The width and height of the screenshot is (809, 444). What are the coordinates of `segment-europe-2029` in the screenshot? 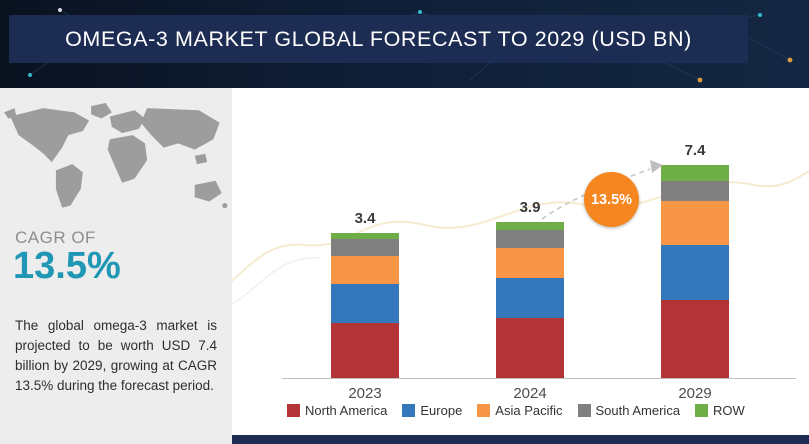 It's located at (695, 273).